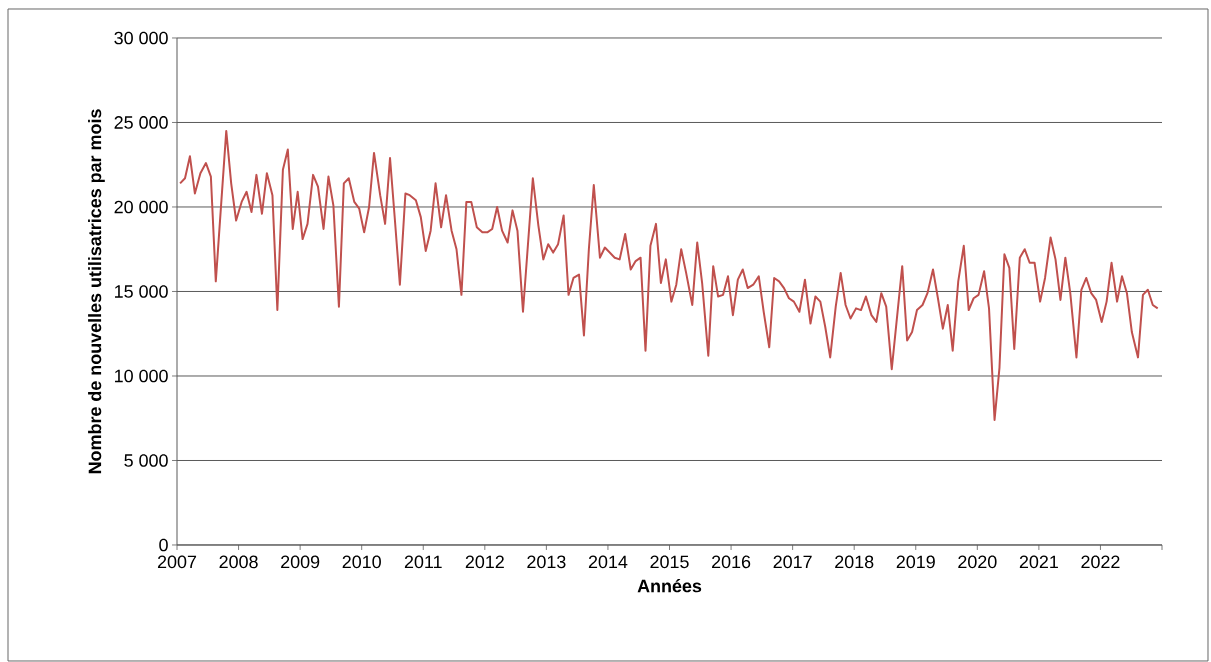  I want to click on y-tick-label: 15 000, so click(141, 291).